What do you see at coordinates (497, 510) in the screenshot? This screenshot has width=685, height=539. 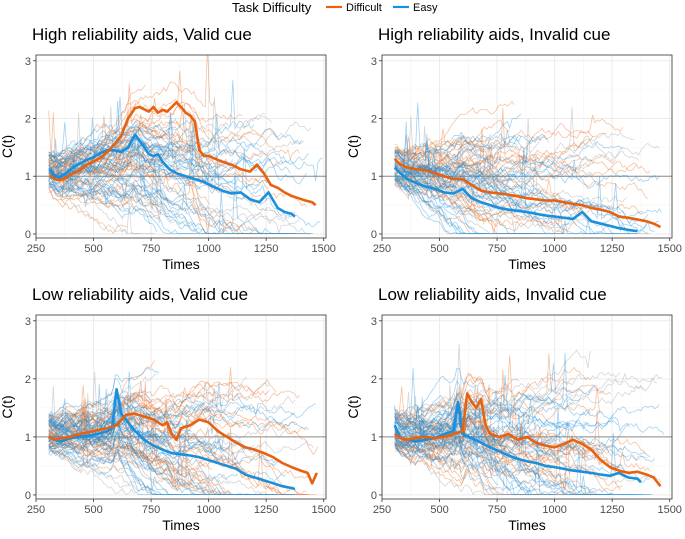 I see `x-tick-label: 750` at bounding box center [497, 510].